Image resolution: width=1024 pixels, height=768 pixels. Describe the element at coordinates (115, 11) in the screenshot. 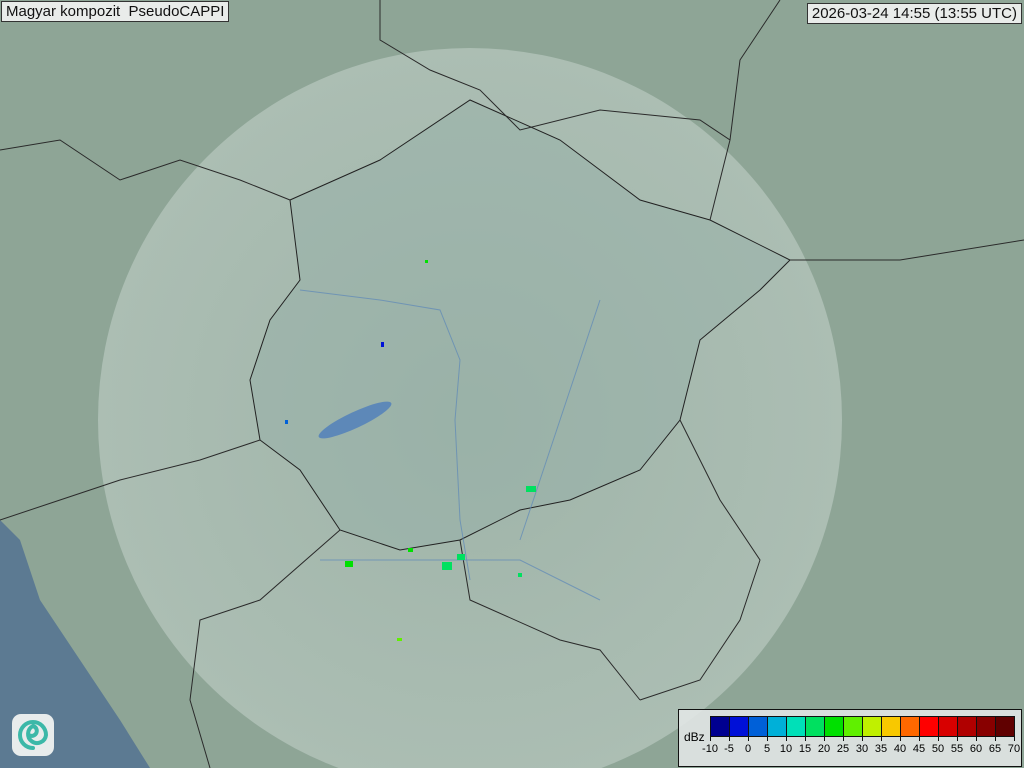

I see `product-title: Magyar kompozit PseudoCAPPI` at that location.